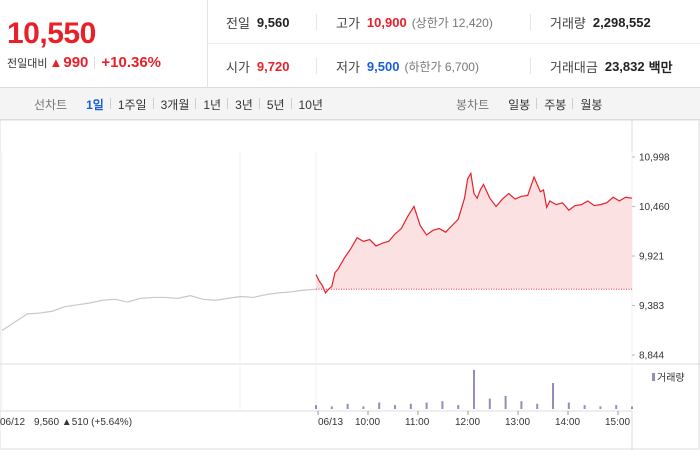  I want to click on today-area, so click(474, 232).